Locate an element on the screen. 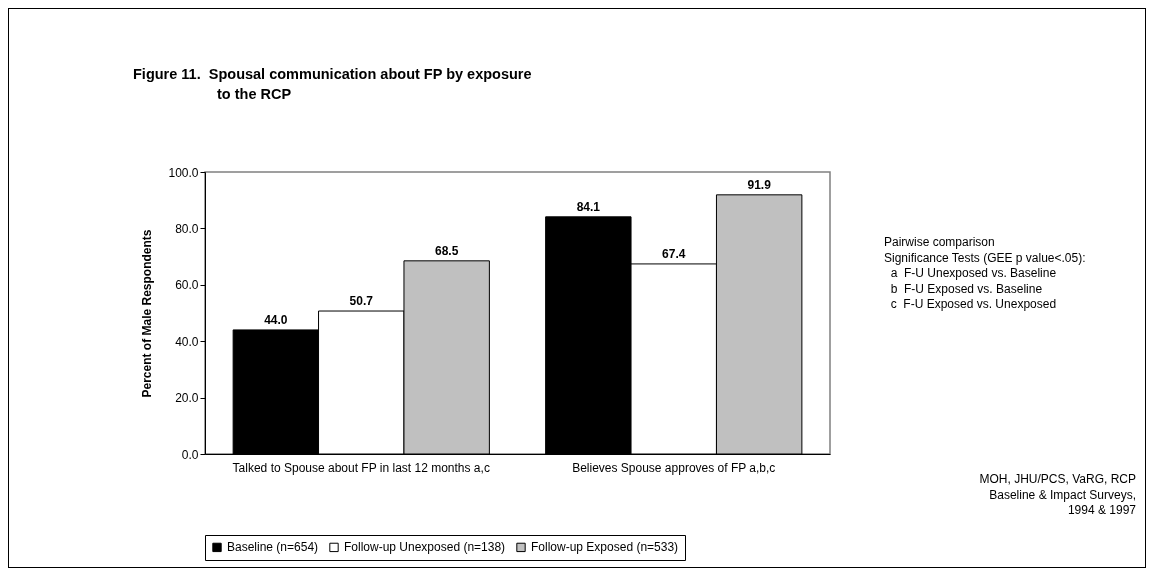 The height and width of the screenshot is (580, 1156). data-label: 67.4 is located at coordinates (674, 253).